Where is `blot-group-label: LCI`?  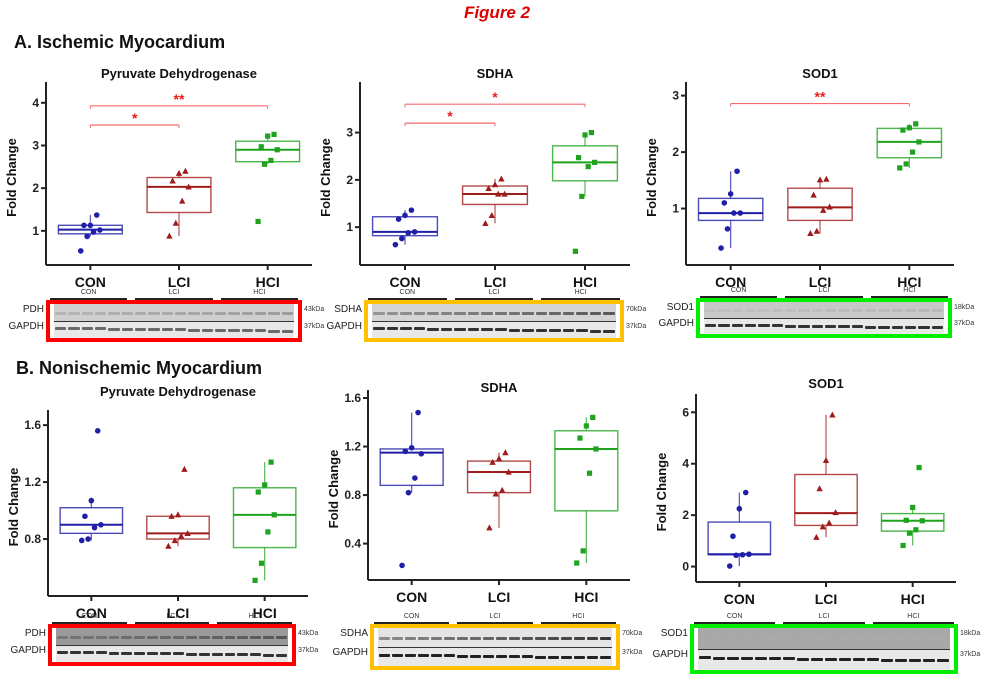 blot-group-label: LCI is located at coordinates (824, 290).